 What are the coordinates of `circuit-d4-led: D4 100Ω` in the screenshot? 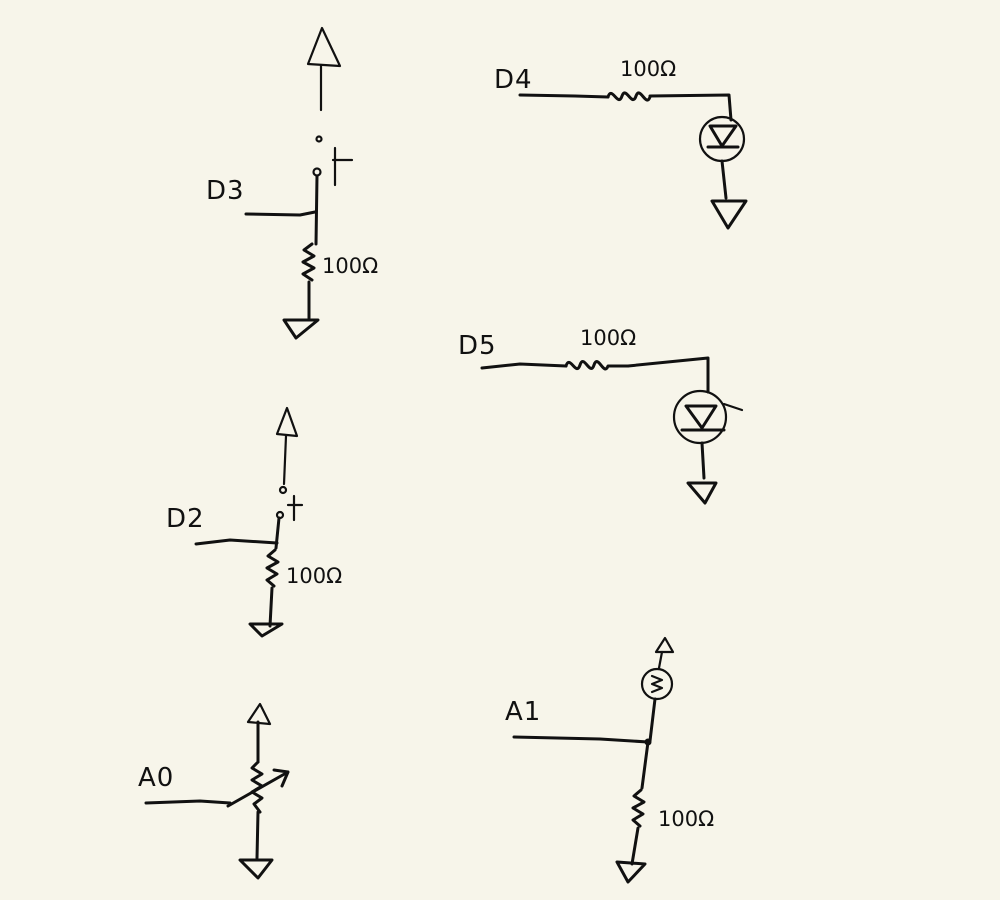 It's located at (621, 143).